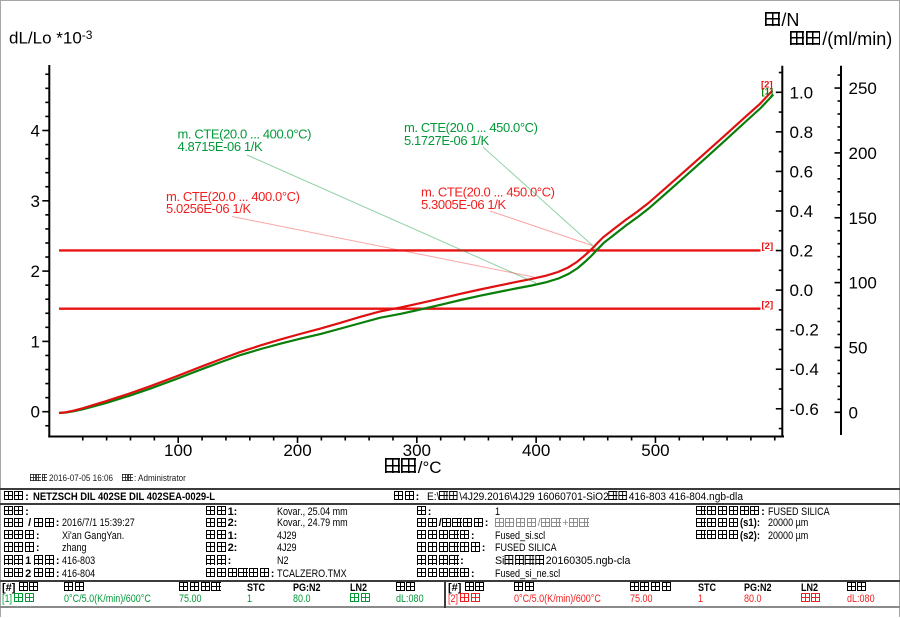 The width and height of the screenshot is (900, 618). What do you see at coordinates (35, 341) in the screenshot?
I see `svg-text: 1` at bounding box center [35, 341].